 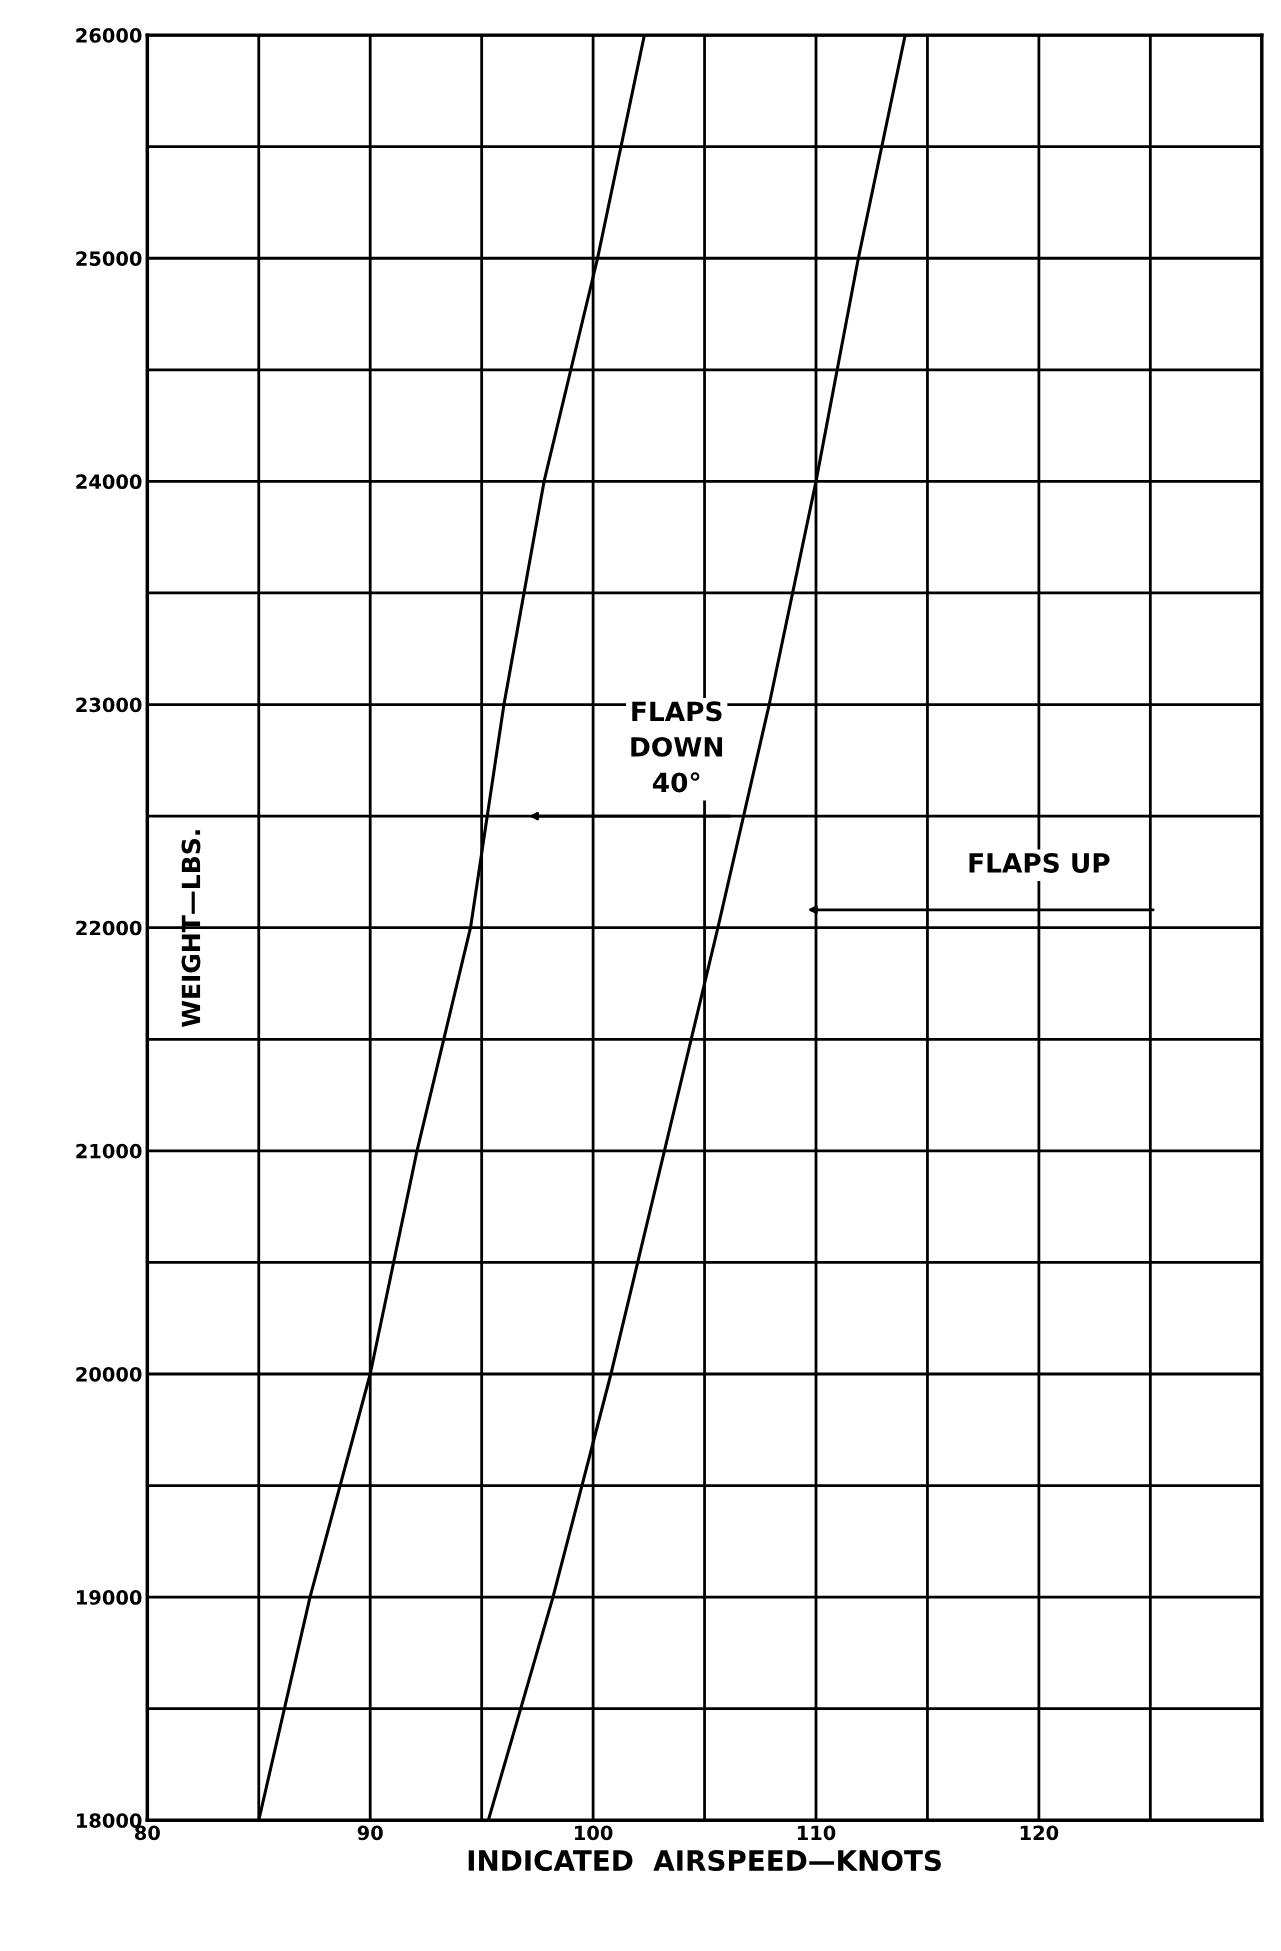 I want to click on y-tick-label: 25000, so click(x=109, y=258).